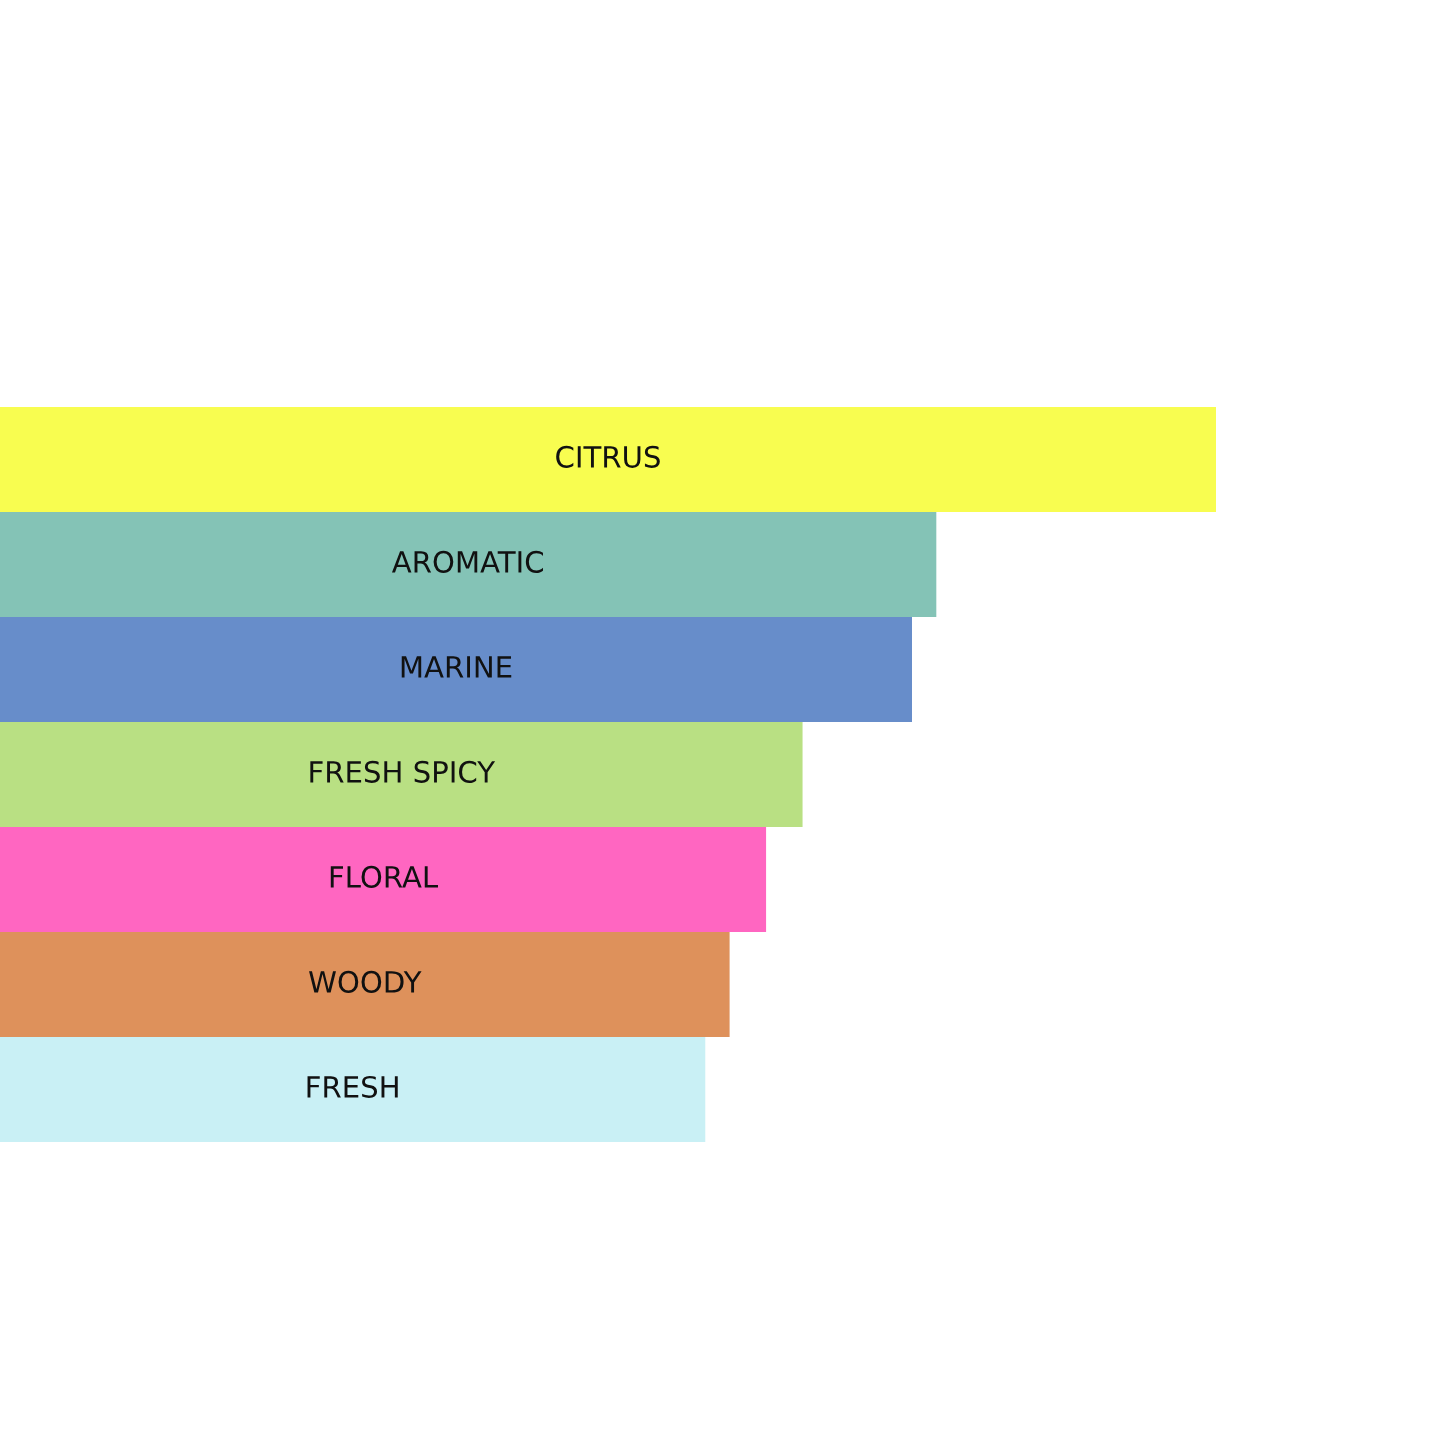 The height and width of the screenshot is (1445, 1445). I want to click on y-tick-label: FRESH SPICY, so click(403, 771).